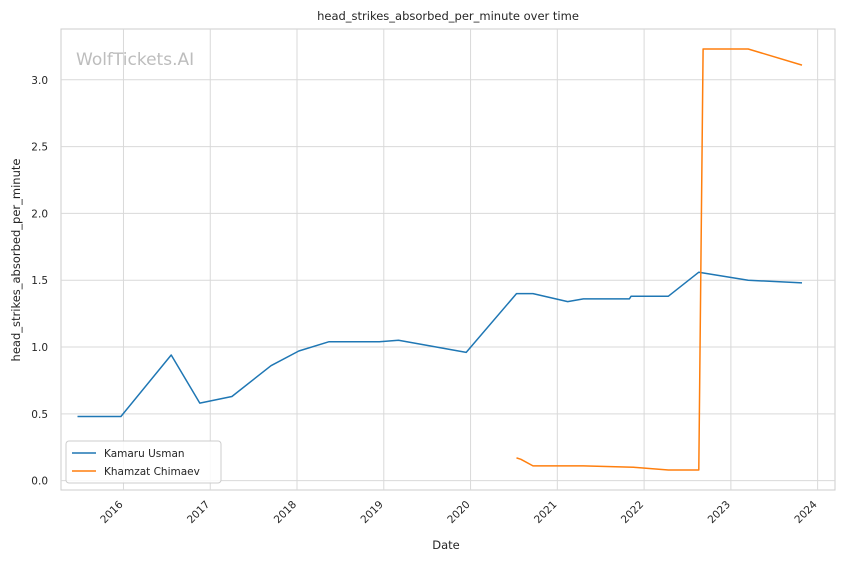 The width and height of the screenshot is (844, 561). Describe the element at coordinates (198, 512) in the screenshot. I see `x-tick-label: 2017` at that location.